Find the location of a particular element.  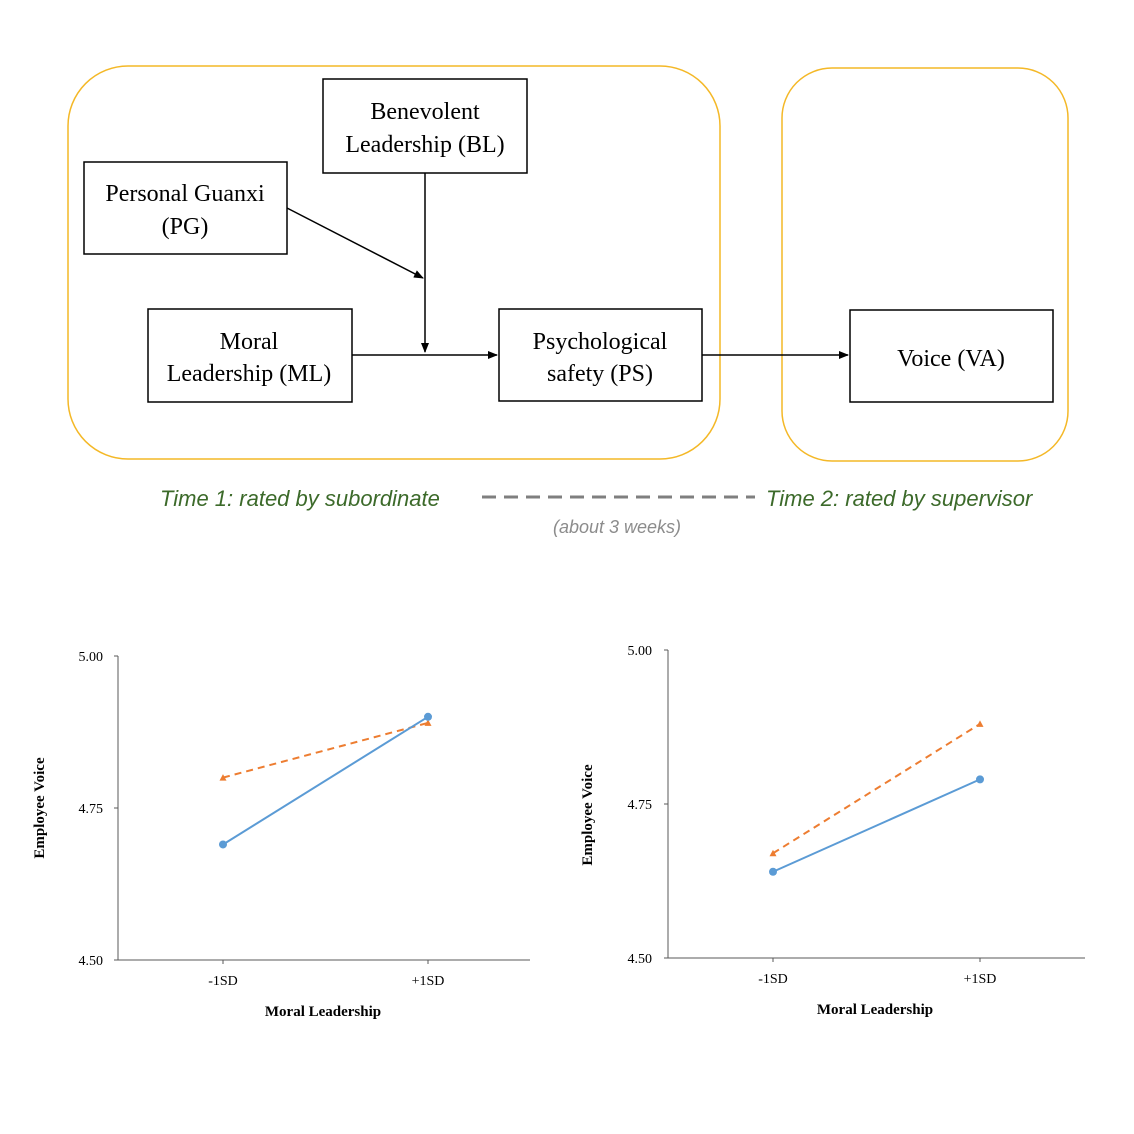

box-voice: Voice (VA) is located at coordinates (951, 356).